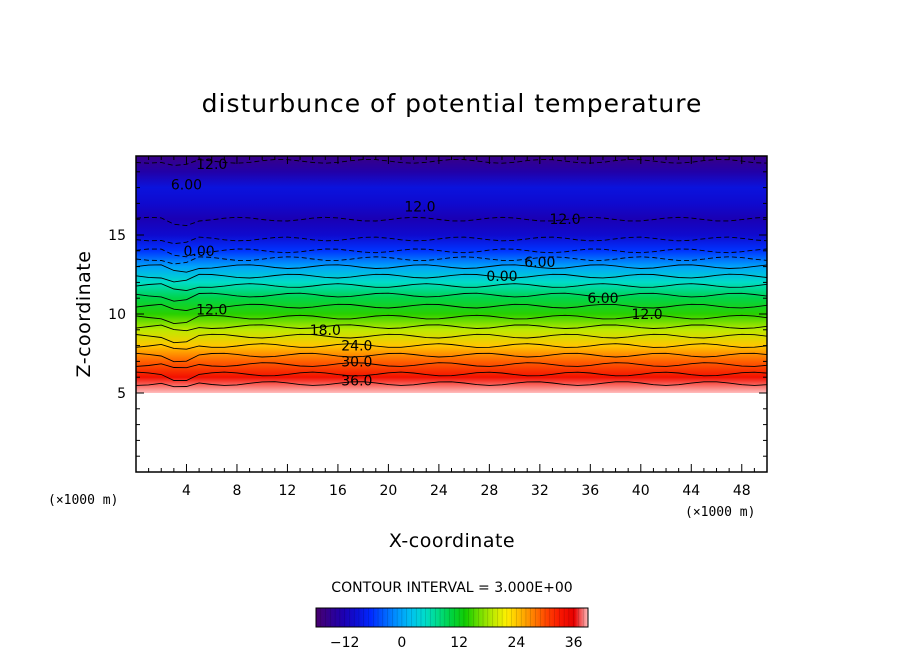 Image resolution: width=904 pixels, height=654 pixels. What do you see at coordinates (356, 362) in the screenshot?
I see `contour-label: 30.0` at bounding box center [356, 362].